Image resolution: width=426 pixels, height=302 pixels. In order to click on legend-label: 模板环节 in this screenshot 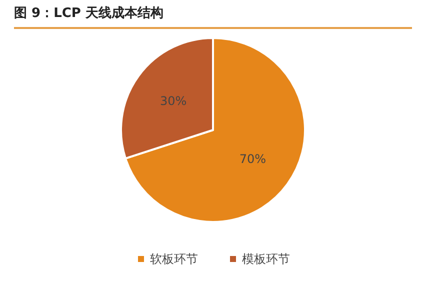, I will do `click(266, 259)`.